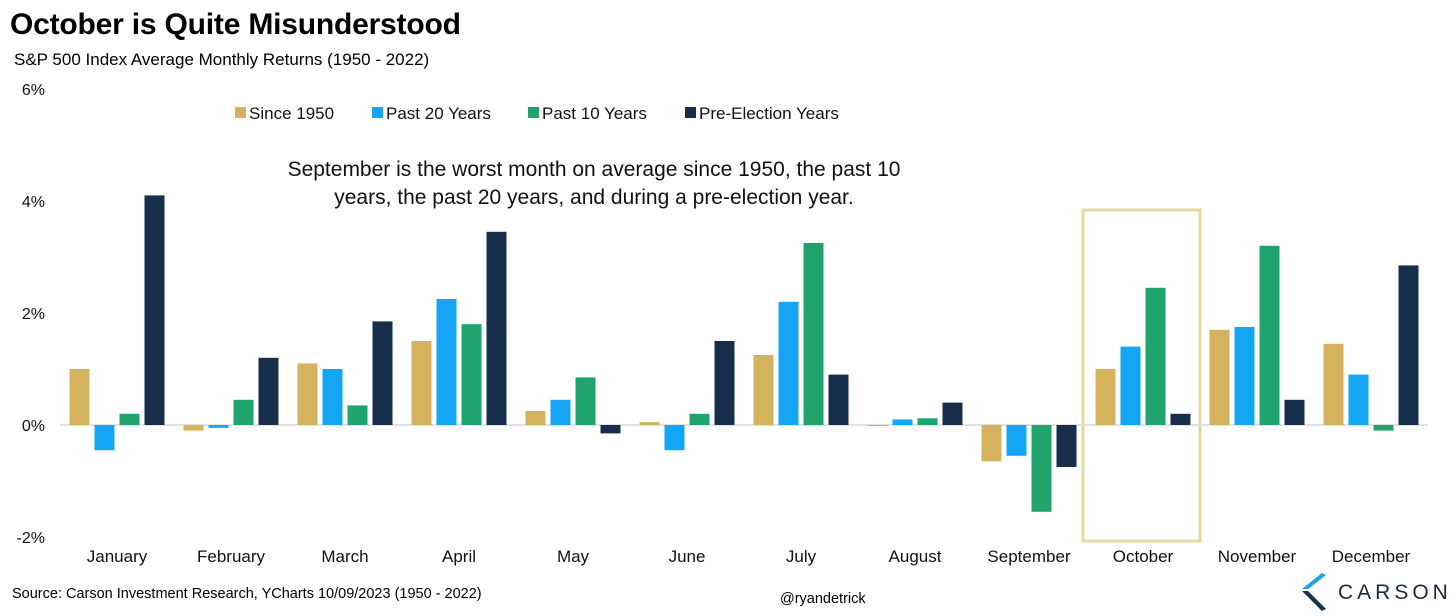  What do you see at coordinates (1141, 375) in the screenshot?
I see `october-highlight-box` at bounding box center [1141, 375].